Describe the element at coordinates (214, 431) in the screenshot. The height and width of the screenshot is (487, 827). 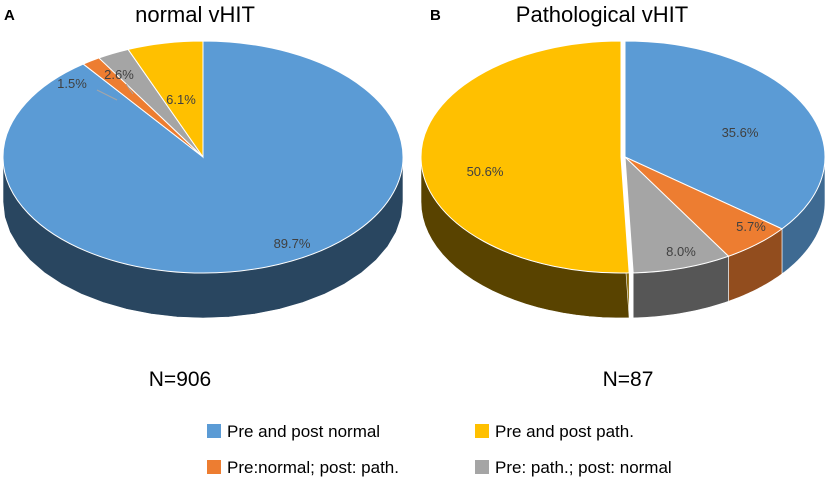
I see `legend-swatch-pre-post-normal` at that location.